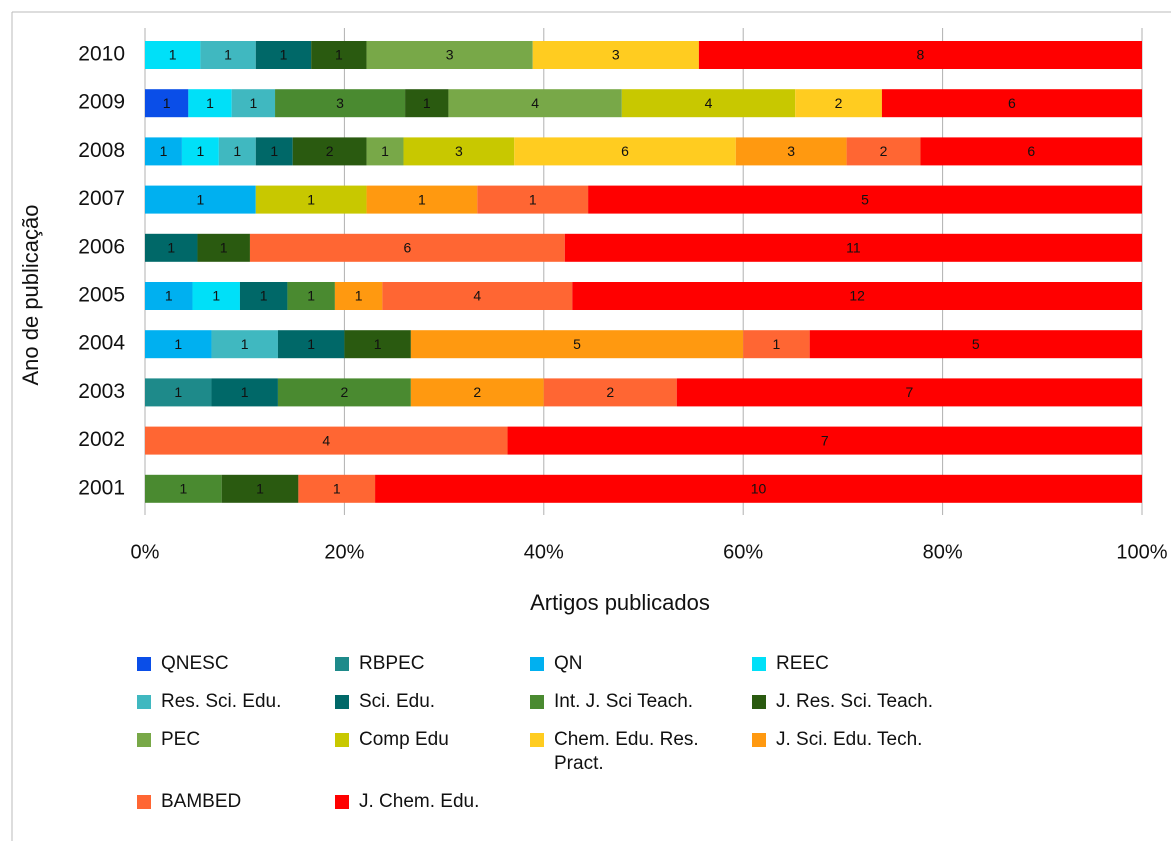 The image size is (1171, 841). I want to click on legend-item: J. Chem. Edu., so click(432, 802).